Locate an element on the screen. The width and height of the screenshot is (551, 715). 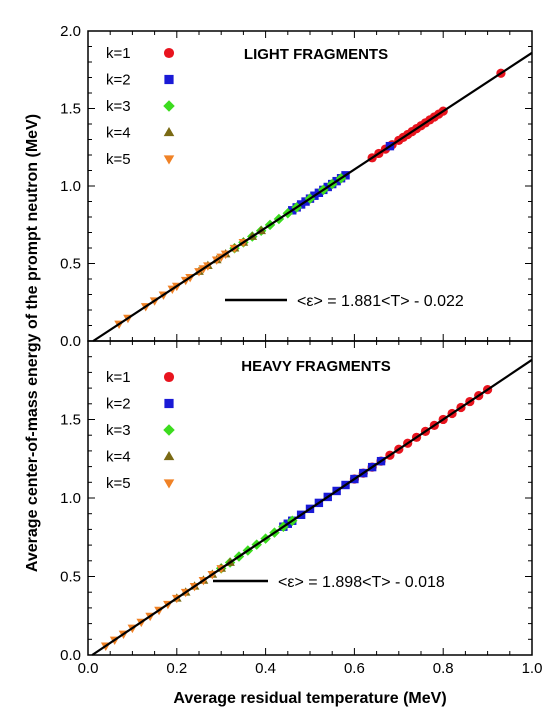
fit-equation: <ε> = 1.881<T> - 0.022 is located at coordinates (380, 301).